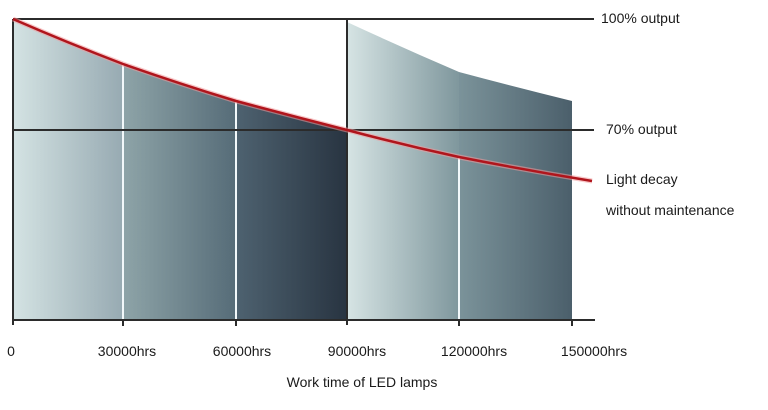 The width and height of the screenshot is (768, 410). Describe the element at coordinates (347, 323) in the screenshot. I see `x-axis-ticks` at that location.